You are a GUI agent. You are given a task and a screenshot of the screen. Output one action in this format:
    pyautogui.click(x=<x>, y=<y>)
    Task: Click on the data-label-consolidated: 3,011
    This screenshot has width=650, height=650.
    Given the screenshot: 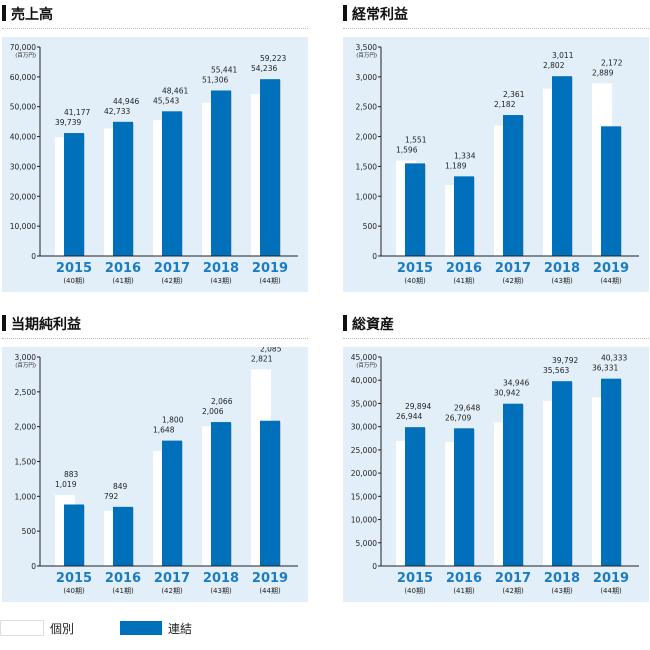 What is the action you would take?
    pyautogui.click(x=563, y=55)
    